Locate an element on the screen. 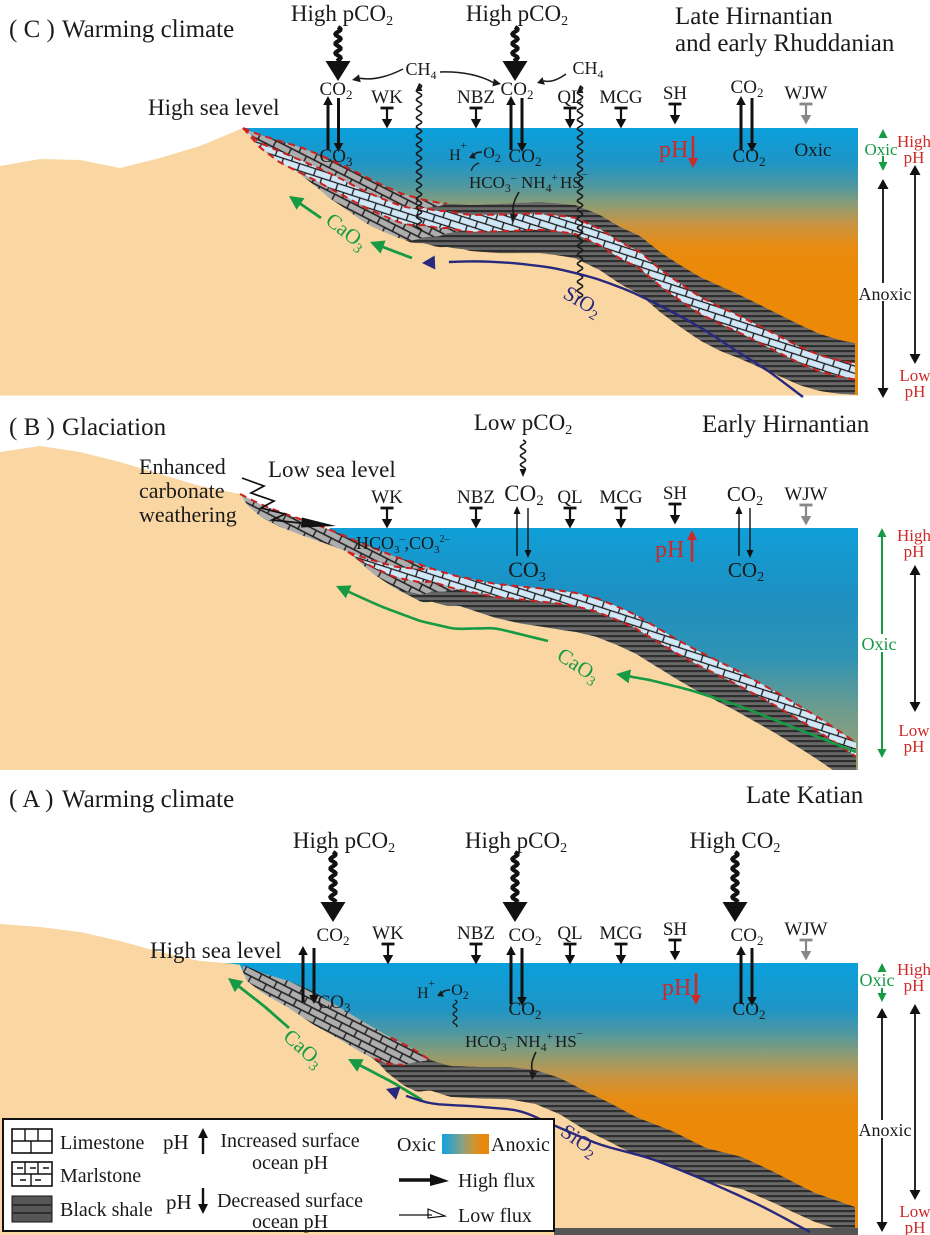 This screenshot has width=930, height=1235. svg-text: and early Rhuddanian is located at coordinates (785, 43).